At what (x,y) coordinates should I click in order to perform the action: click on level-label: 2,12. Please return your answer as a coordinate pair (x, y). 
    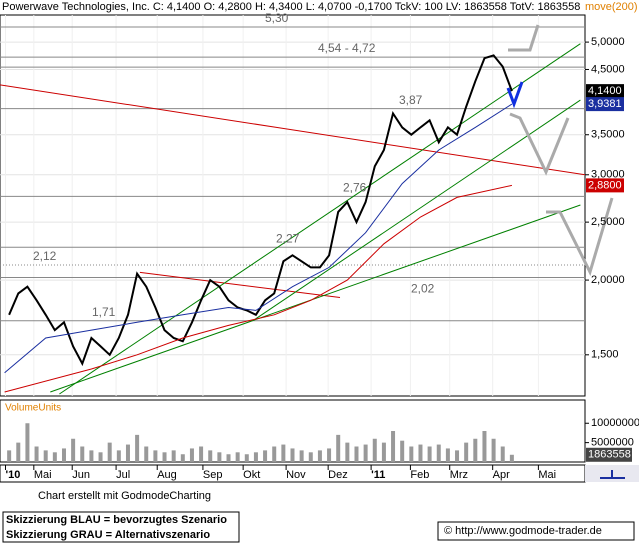
    Looking at the image, I should click on (45, 256).